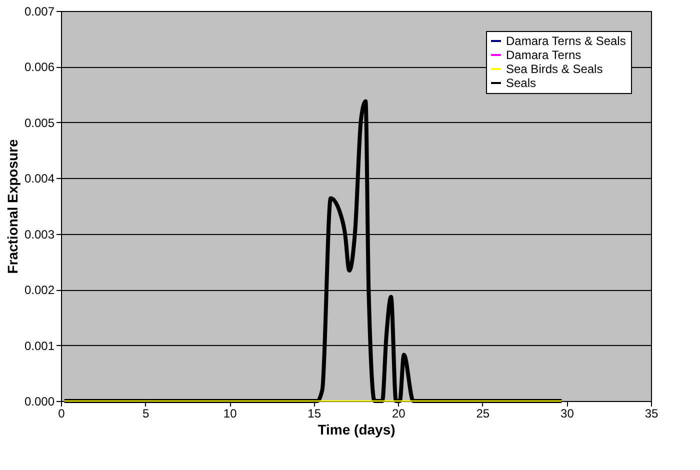 This screenshot has height=470, width=700. What do you see at coordinates (651, 413) in the screenshot?
I see `x-tick-label: 35` at bounding box center [651, 413].